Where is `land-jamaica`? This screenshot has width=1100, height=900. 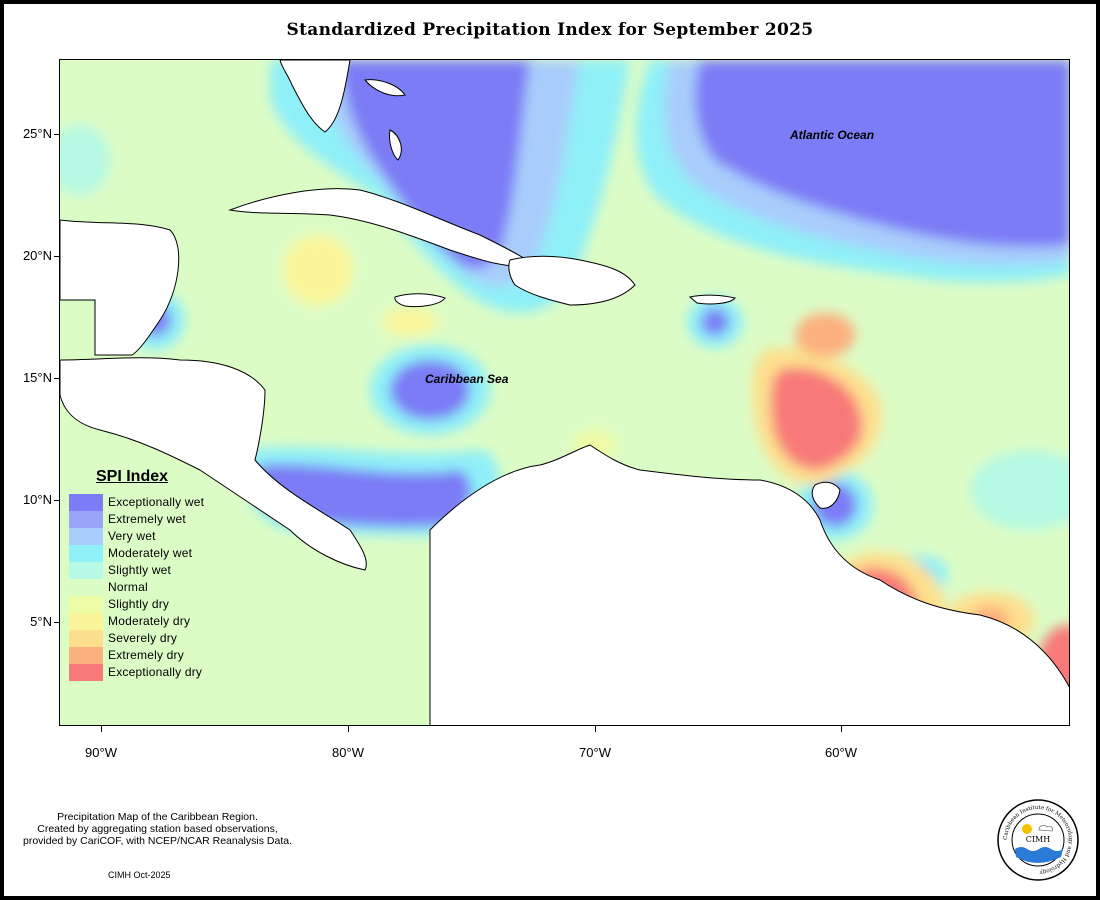
land-jamaica is located at coordinates (420, 300).